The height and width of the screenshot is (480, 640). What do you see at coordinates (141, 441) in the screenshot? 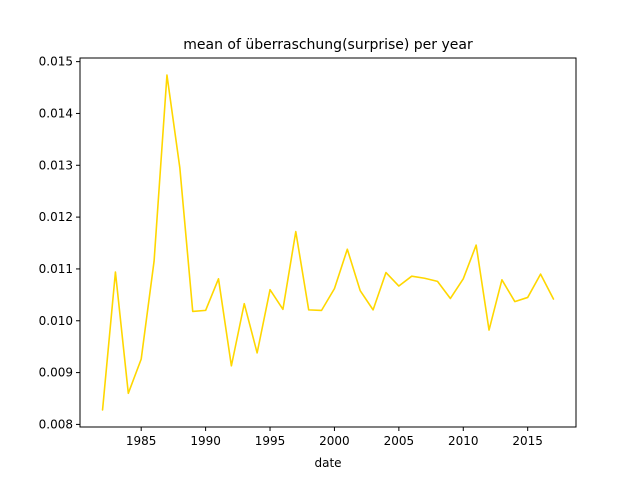
I see `x-tick-label: 1985` at bounding box center [141, 441].